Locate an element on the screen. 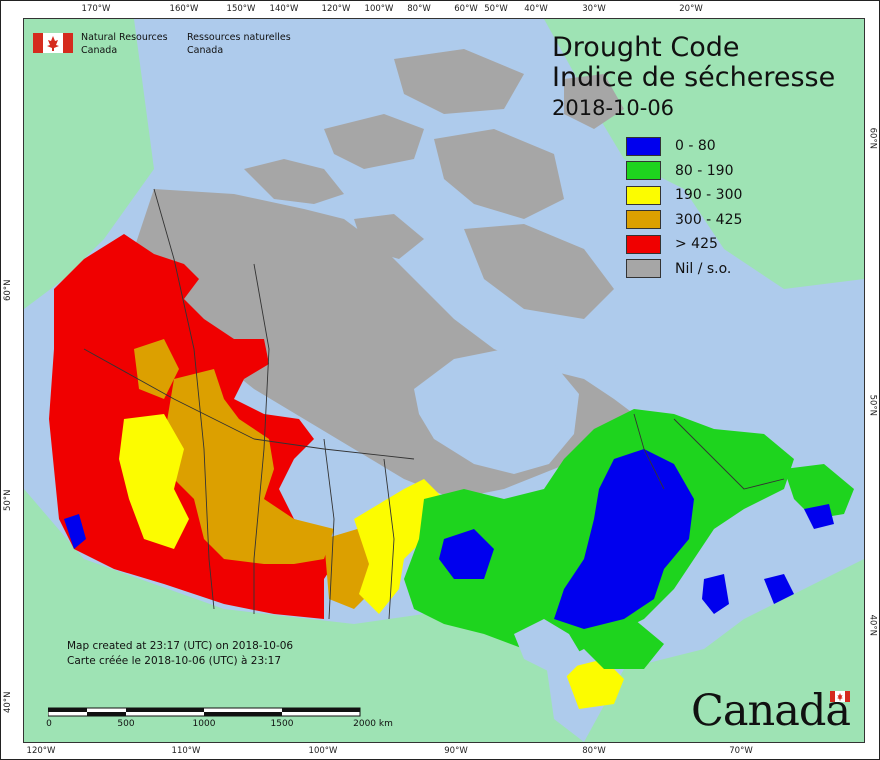 This screenshot has height=760, width=880. tick-label: 110°W is located at coordinates (186, 751).